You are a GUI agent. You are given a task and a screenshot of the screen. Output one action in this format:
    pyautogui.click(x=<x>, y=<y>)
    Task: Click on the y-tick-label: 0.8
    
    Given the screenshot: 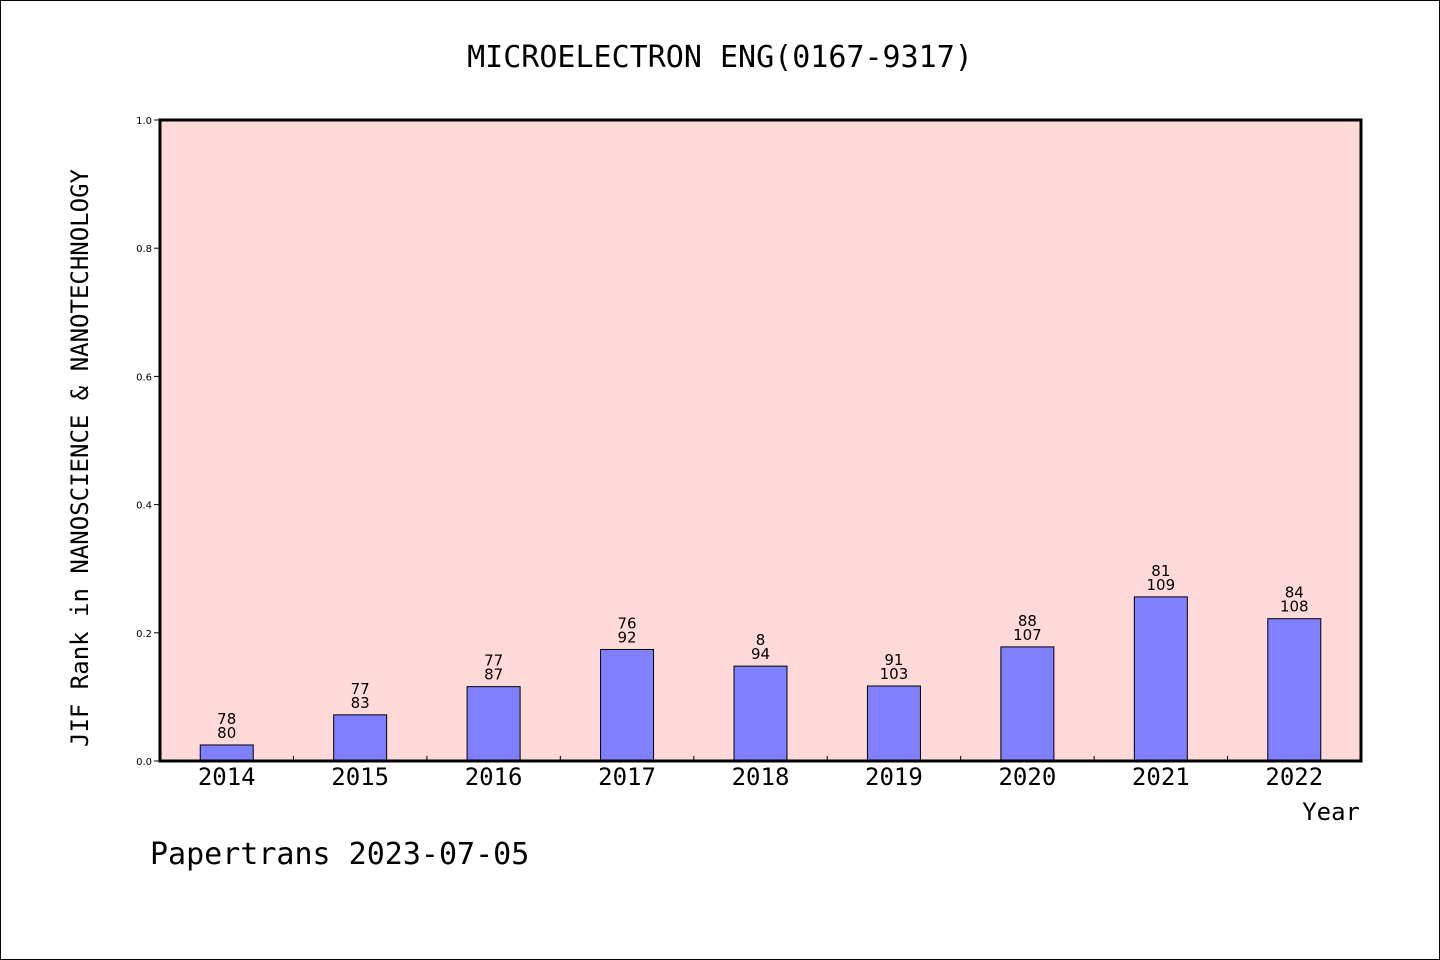 What is the action you would take?
    pyautogui.click(x=144, y=249)
    